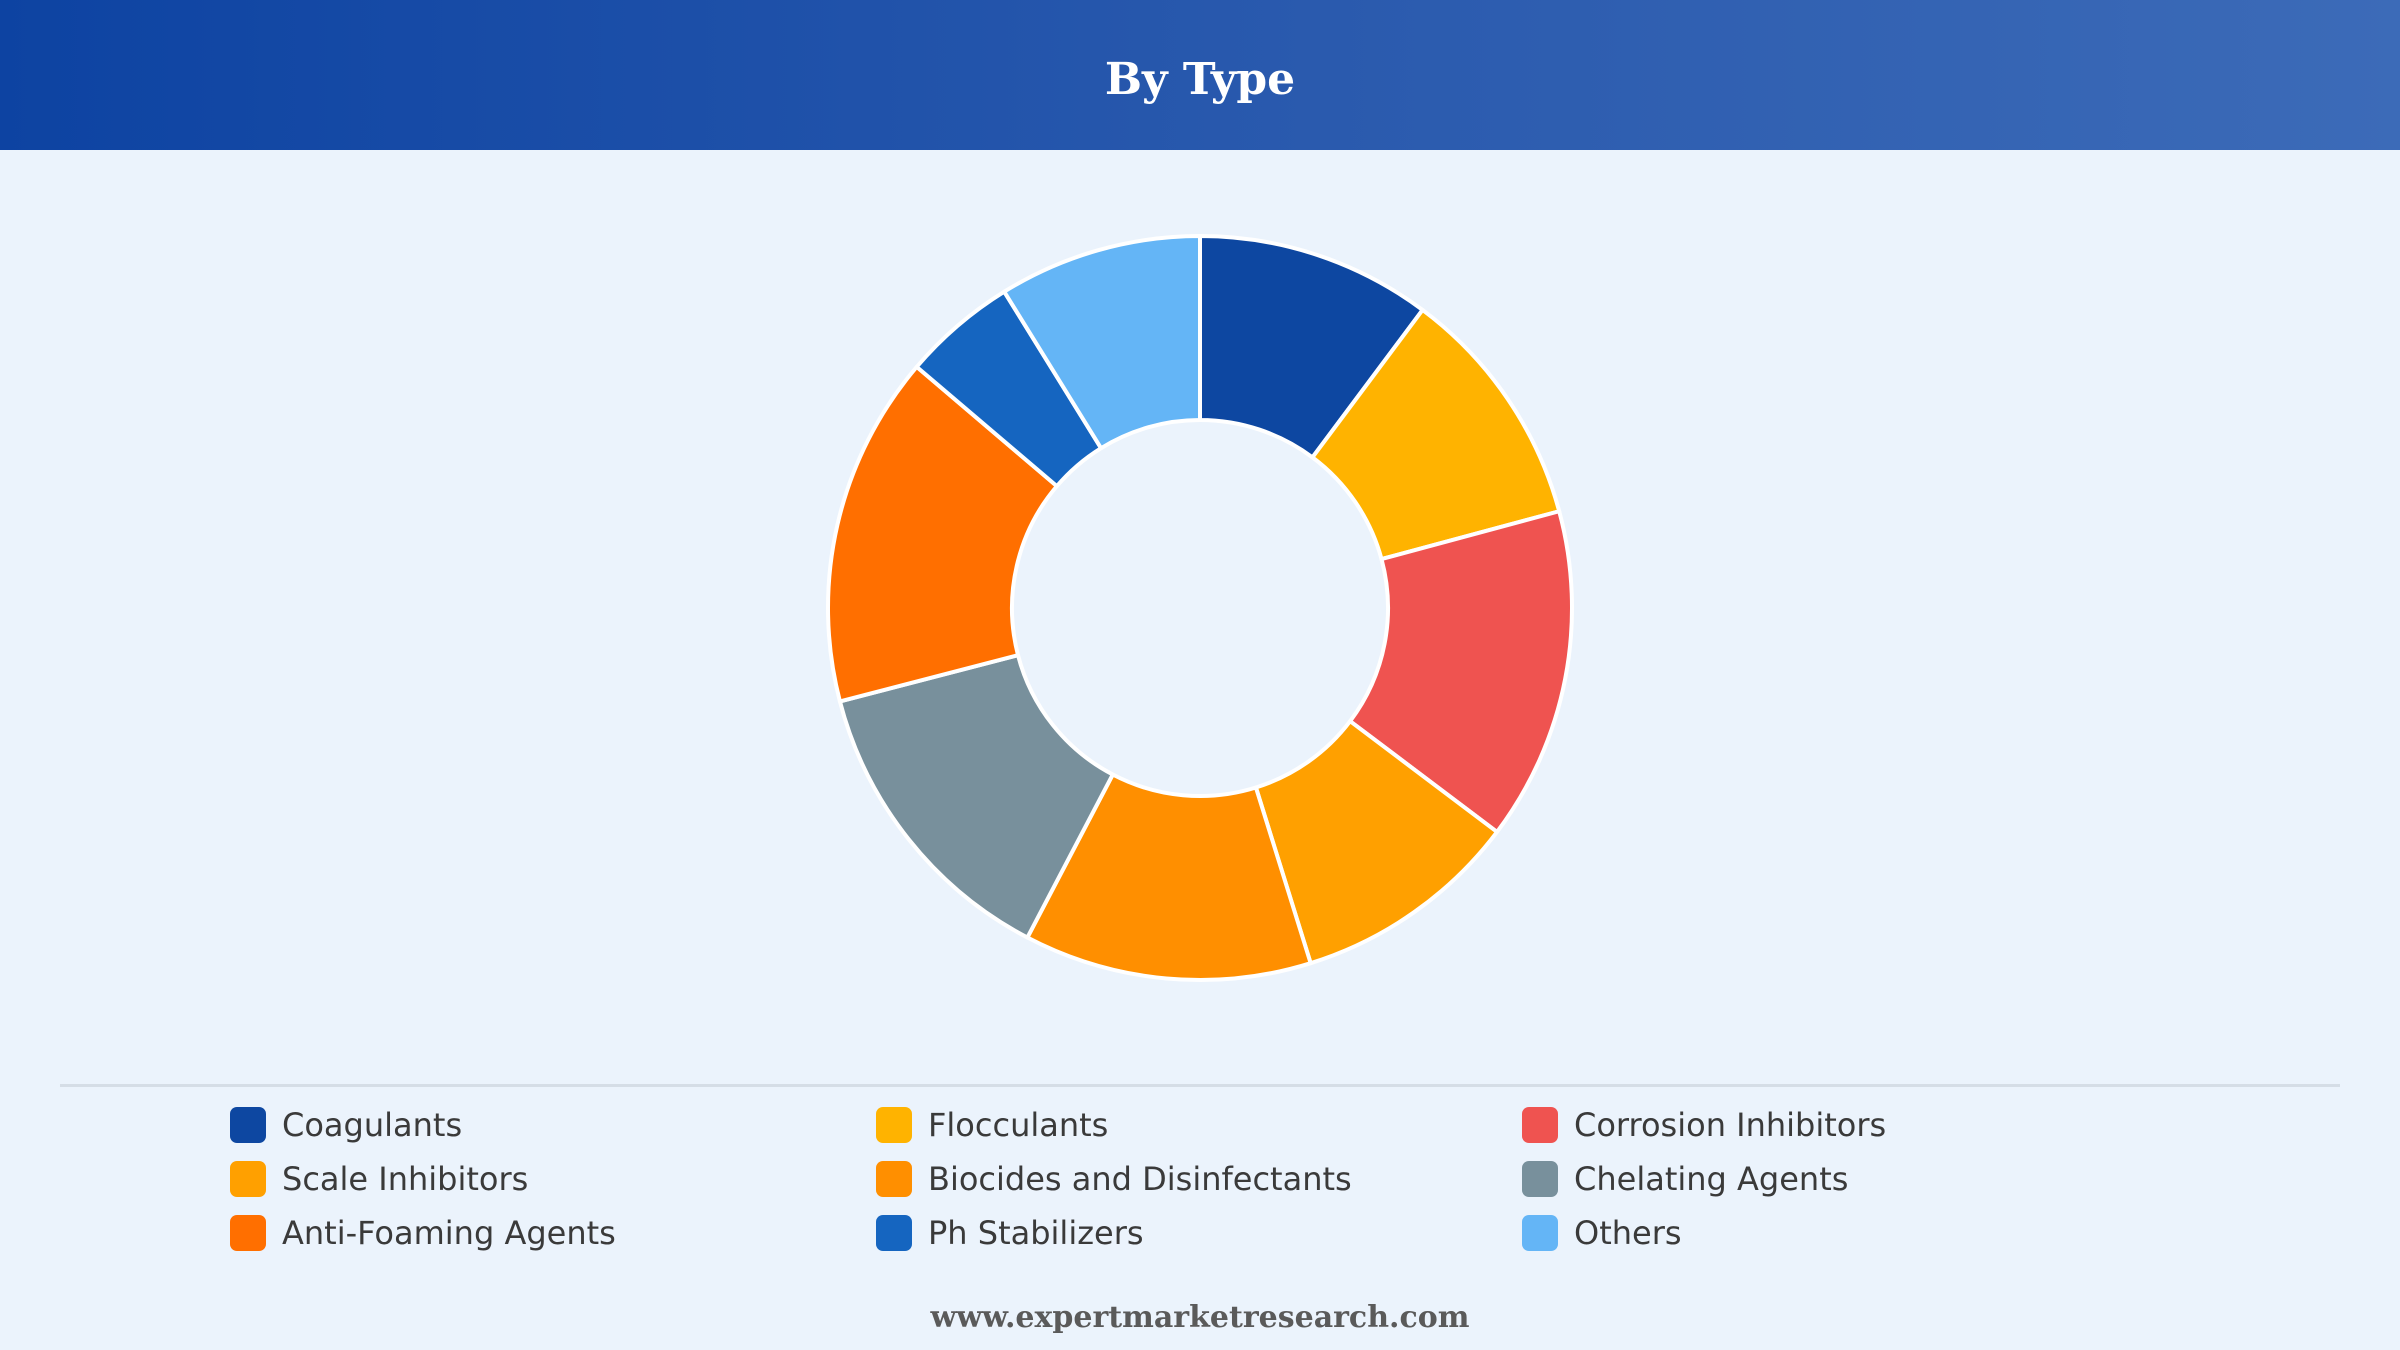  I want to click on header-bar, so click(1200, 75).